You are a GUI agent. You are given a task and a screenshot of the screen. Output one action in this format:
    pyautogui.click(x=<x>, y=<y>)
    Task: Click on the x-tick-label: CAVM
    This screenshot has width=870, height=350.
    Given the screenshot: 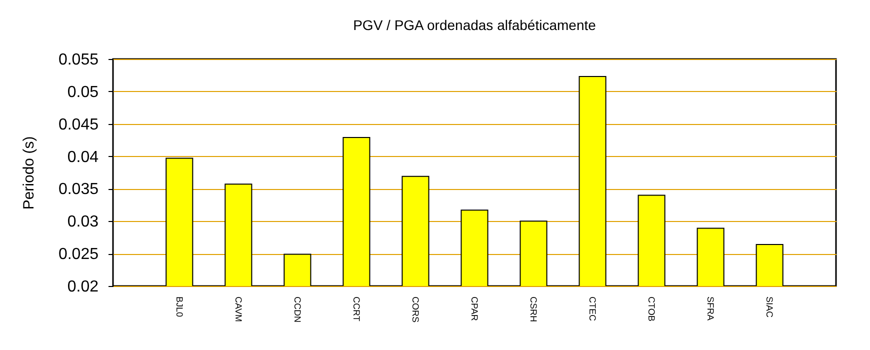 What is the action you would take?
    pyautogui.click(x=238, y=309)
    